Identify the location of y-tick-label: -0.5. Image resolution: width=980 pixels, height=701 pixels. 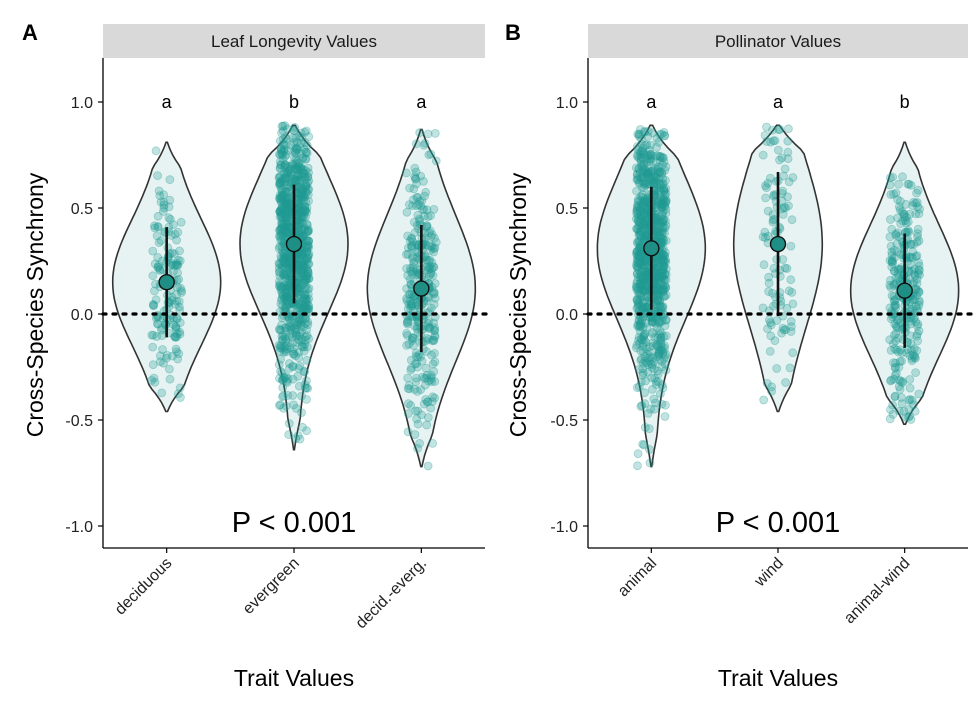
(79, 421).